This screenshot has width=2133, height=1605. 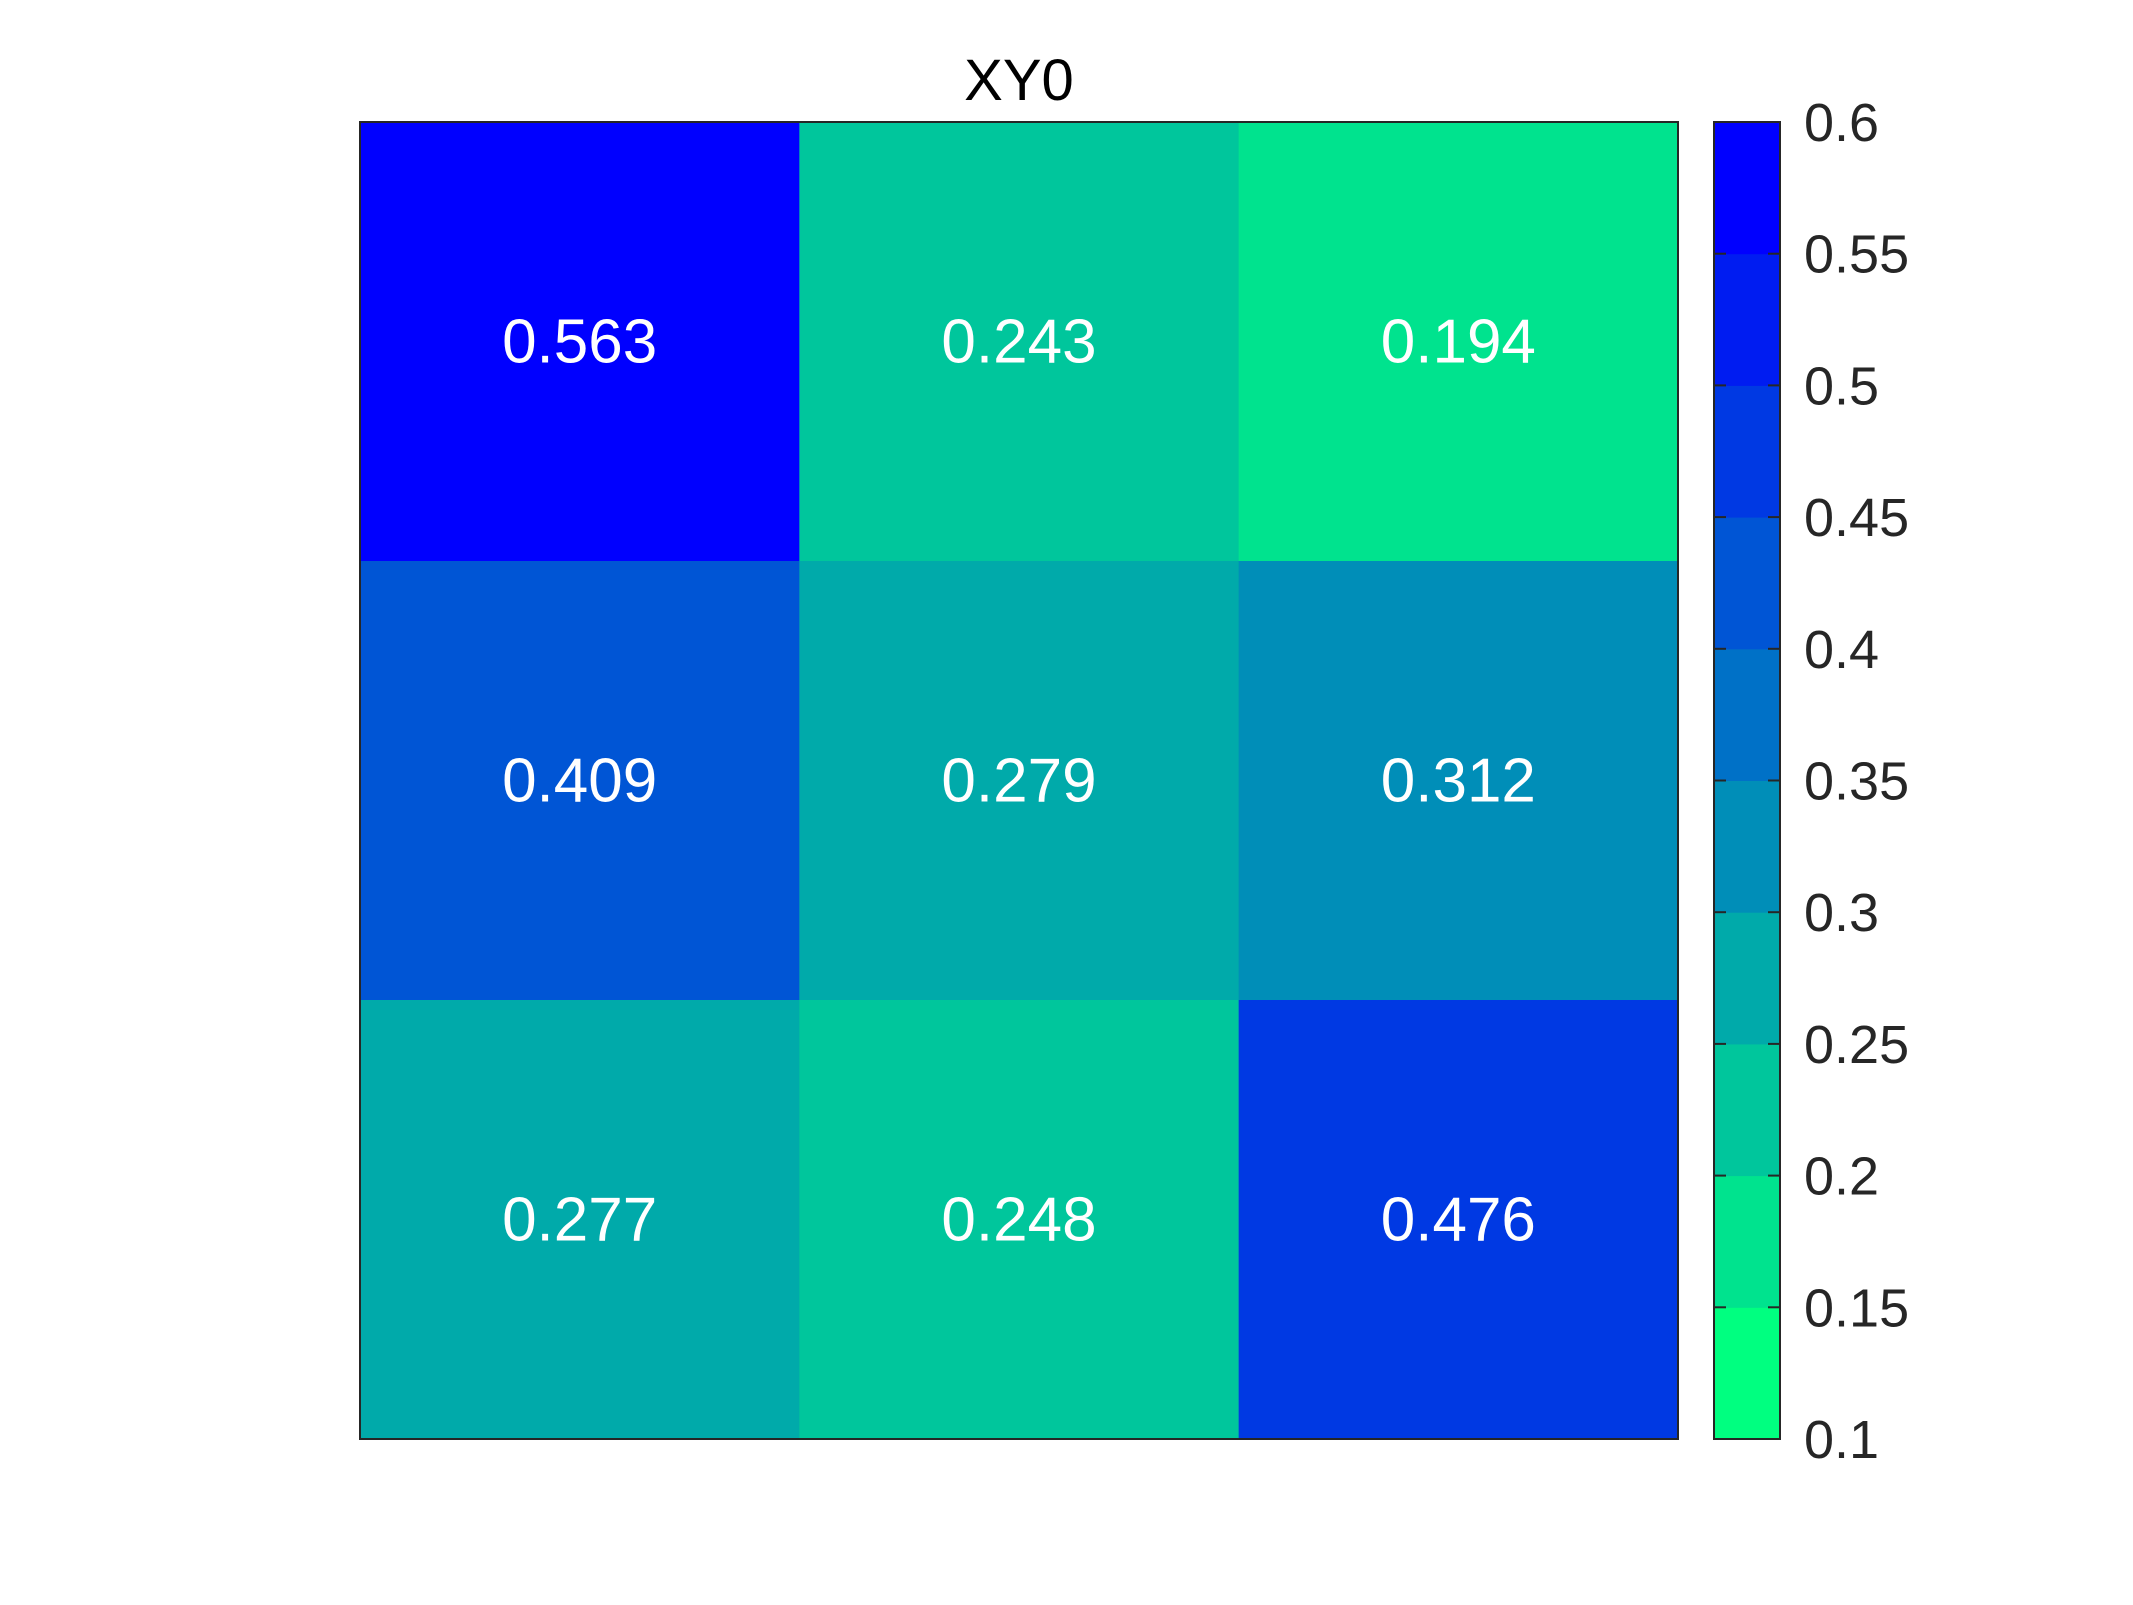 I want to click on cell-label-r3-c2: 0.248, so click(x=1018, y=1220).